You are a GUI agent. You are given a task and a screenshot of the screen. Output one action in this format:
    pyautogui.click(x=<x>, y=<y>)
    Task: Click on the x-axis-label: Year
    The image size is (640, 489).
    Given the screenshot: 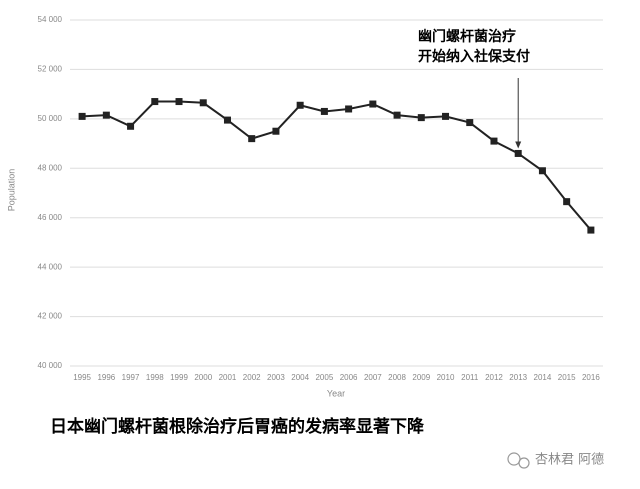 What is the action you would take?
    pyautogui.click(x=336, y=393)
    